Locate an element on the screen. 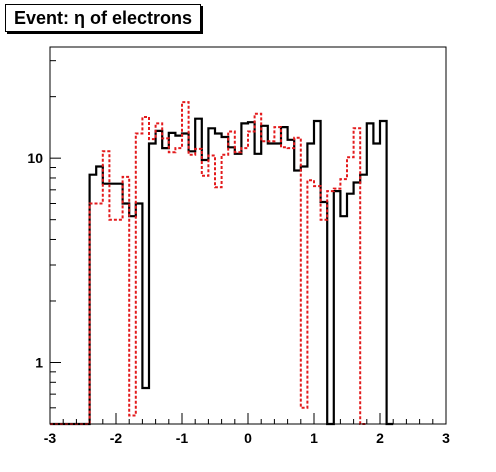  x-tick-label: -3 is located at coordinates (50, 438).